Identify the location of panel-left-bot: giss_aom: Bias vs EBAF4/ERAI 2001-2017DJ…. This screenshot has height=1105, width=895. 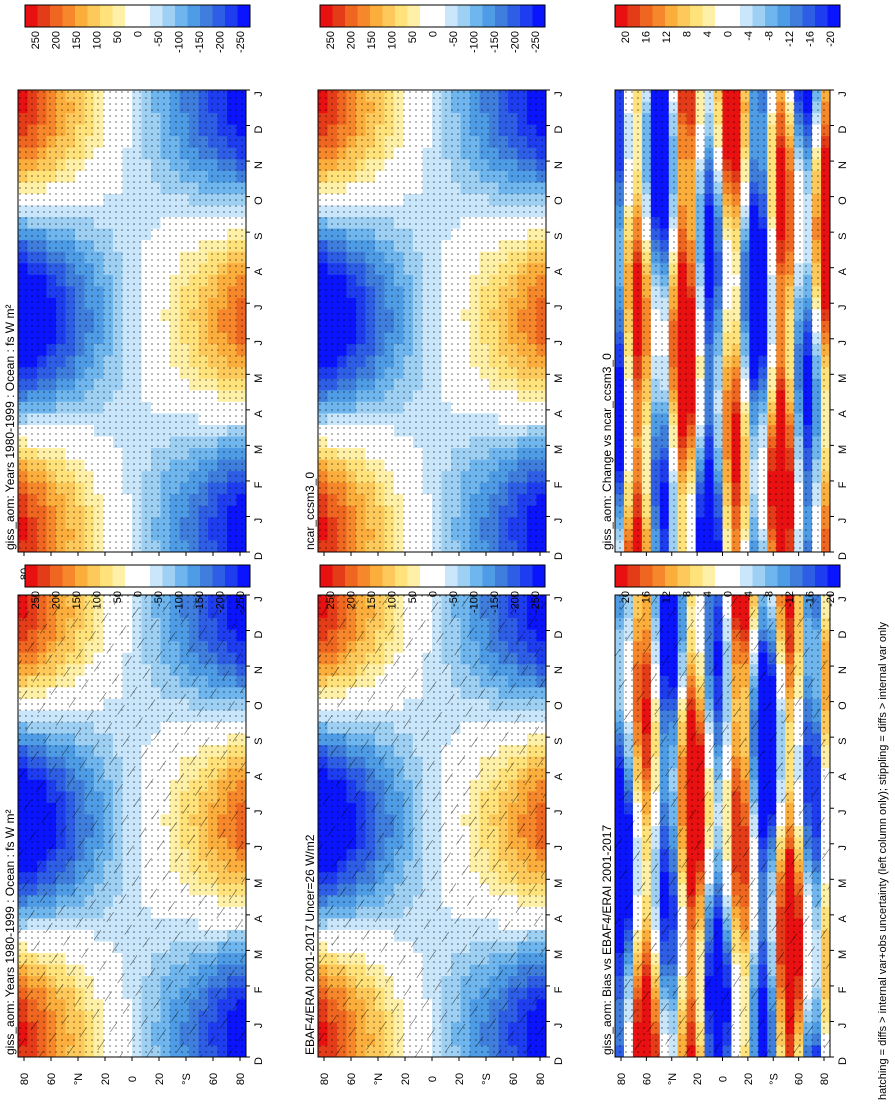
(724, 839).